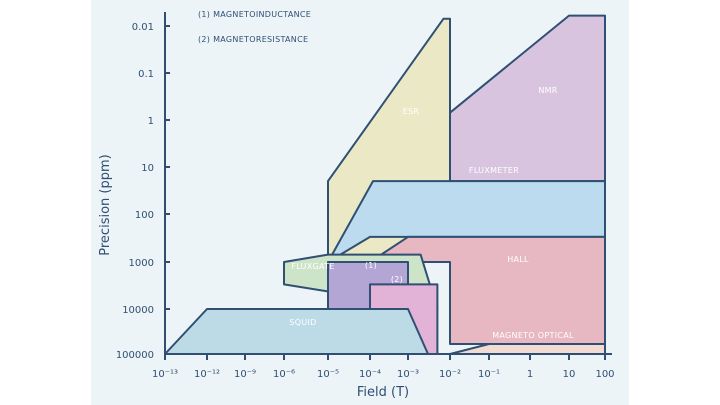 This screenshot has width=720, height=405. What do you see at coordinates (370, 374) in the screenshot?
I see `x-tick-label: 10⁻⁴` at bounding box center [370, 374].